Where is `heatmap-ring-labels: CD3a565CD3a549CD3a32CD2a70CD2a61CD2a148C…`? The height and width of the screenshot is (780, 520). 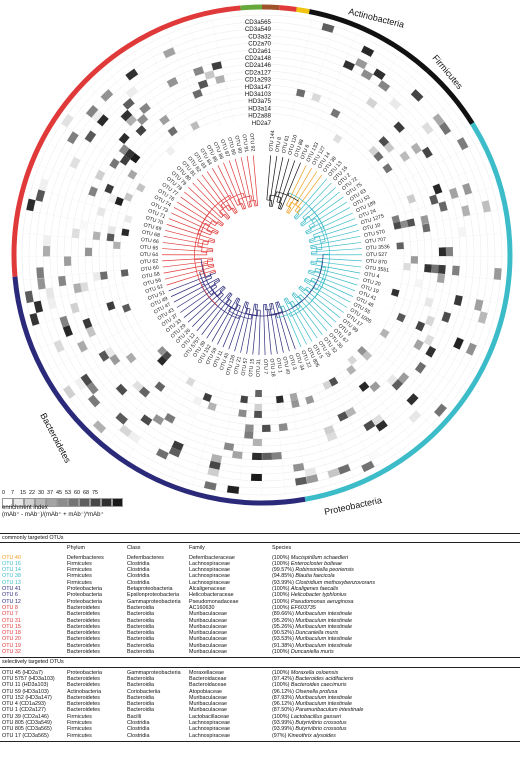
heatmap-ring-labels: CD3a565CD3a549CD3a32CD2a70CD2a61CD2a148C… is located at coordinates (258, 73).